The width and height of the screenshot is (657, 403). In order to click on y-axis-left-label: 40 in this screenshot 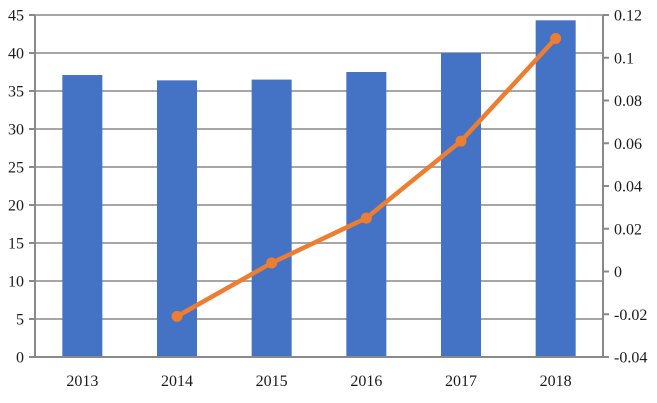, I will do `click(16, 54)`.